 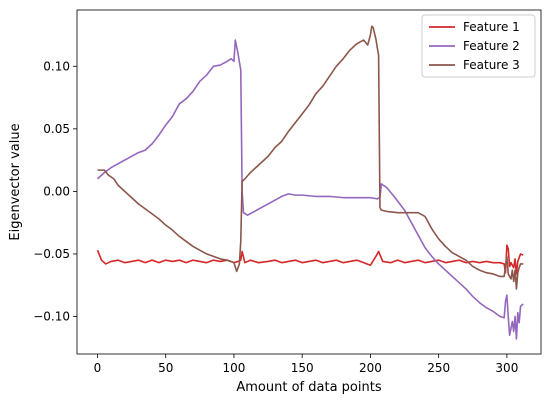 What do you see at coordinates (233, 368) in the screenshot?
I see `x-tick-label: 100` at bounding box center [233, 368].